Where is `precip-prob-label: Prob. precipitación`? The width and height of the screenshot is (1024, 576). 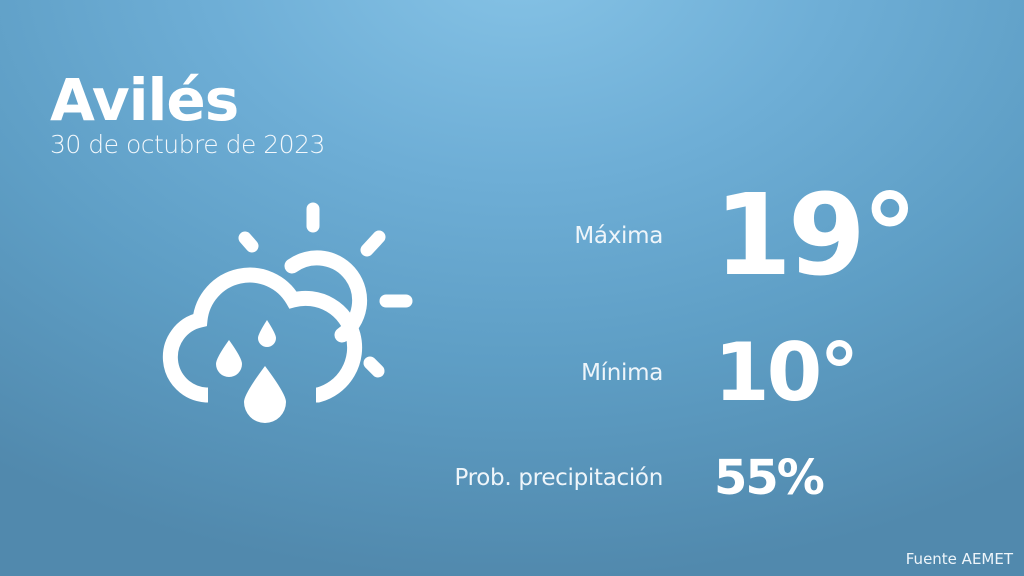
precip-prob-label: Prob. precipitación is located at coordinates (558, 478).